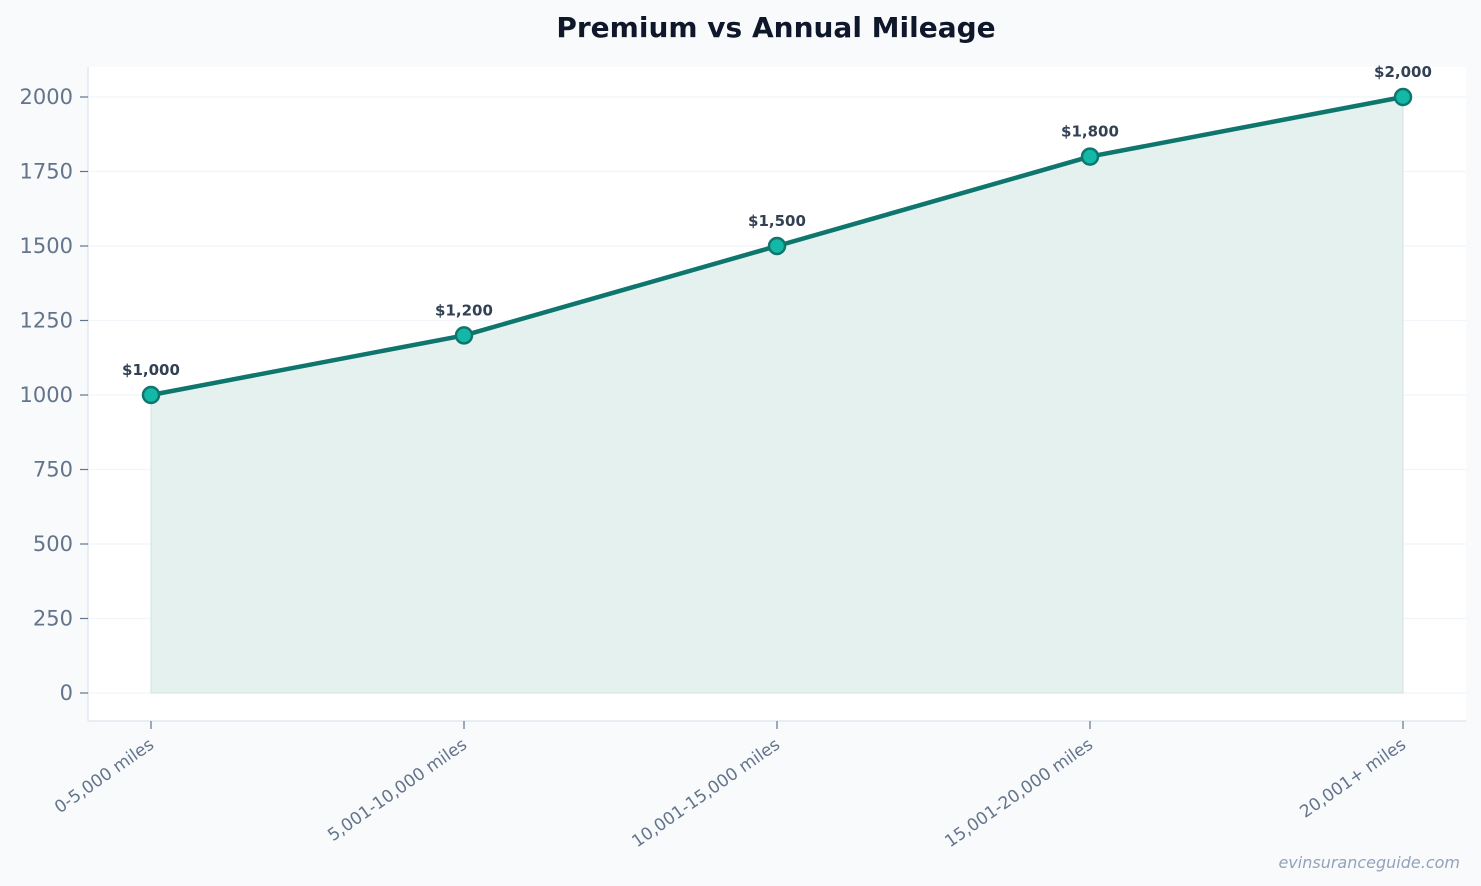  What do you see at coordinates (53, 470) in the screenshot?
I see `y-tick-label: 750` at bounding box center [53, 470].